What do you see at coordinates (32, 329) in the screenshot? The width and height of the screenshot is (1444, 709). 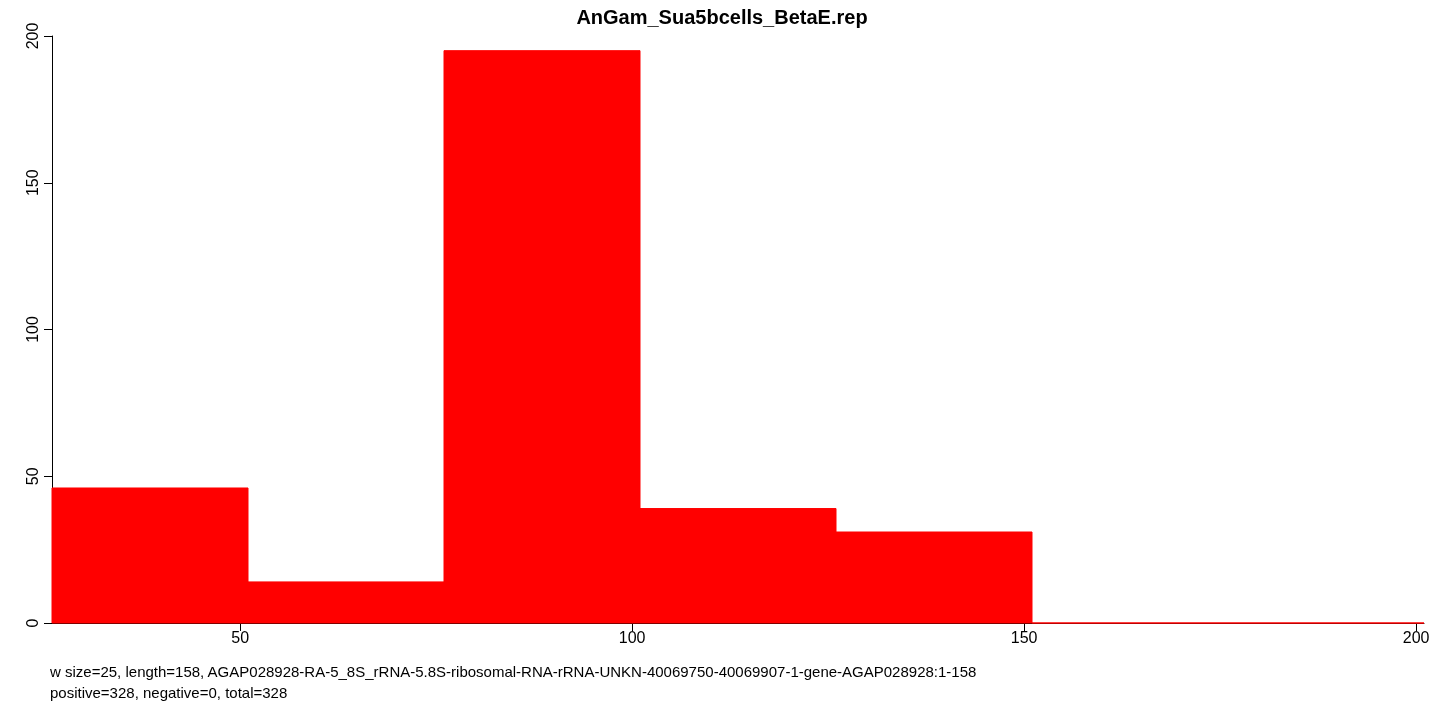 I see `y-tick-label: 100` at bounding box center [32, 329].